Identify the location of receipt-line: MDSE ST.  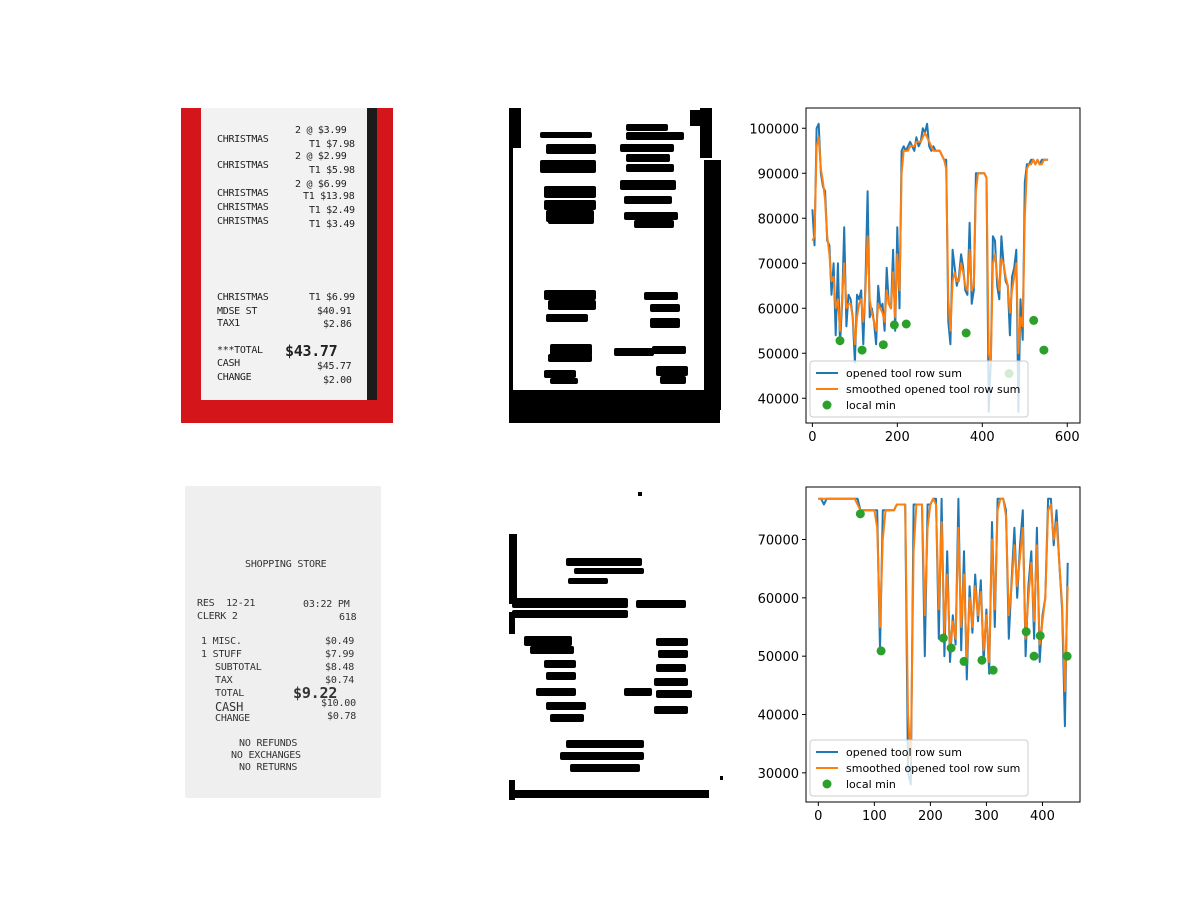
(237, 311).